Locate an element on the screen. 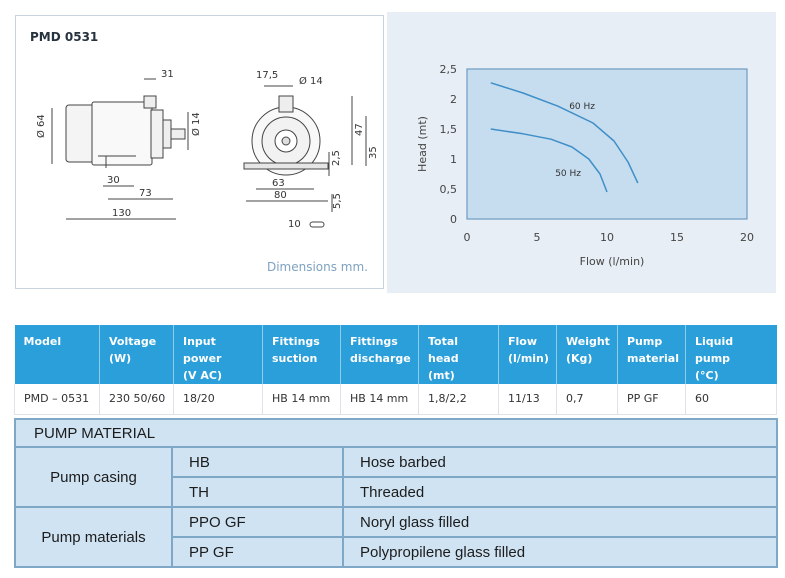 The image size is (785, 578). dim-63: 63 is located at coordinates (278, 183).